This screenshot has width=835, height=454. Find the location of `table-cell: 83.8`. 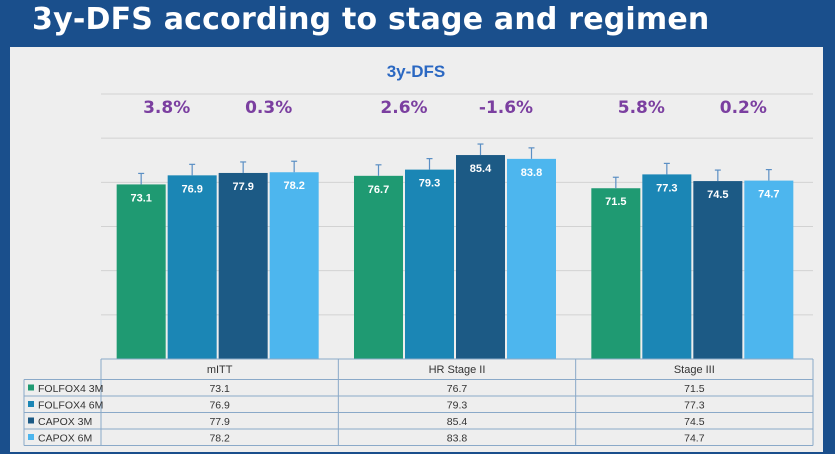

table-cell: 83.8 is located at coordinates (457, 439).